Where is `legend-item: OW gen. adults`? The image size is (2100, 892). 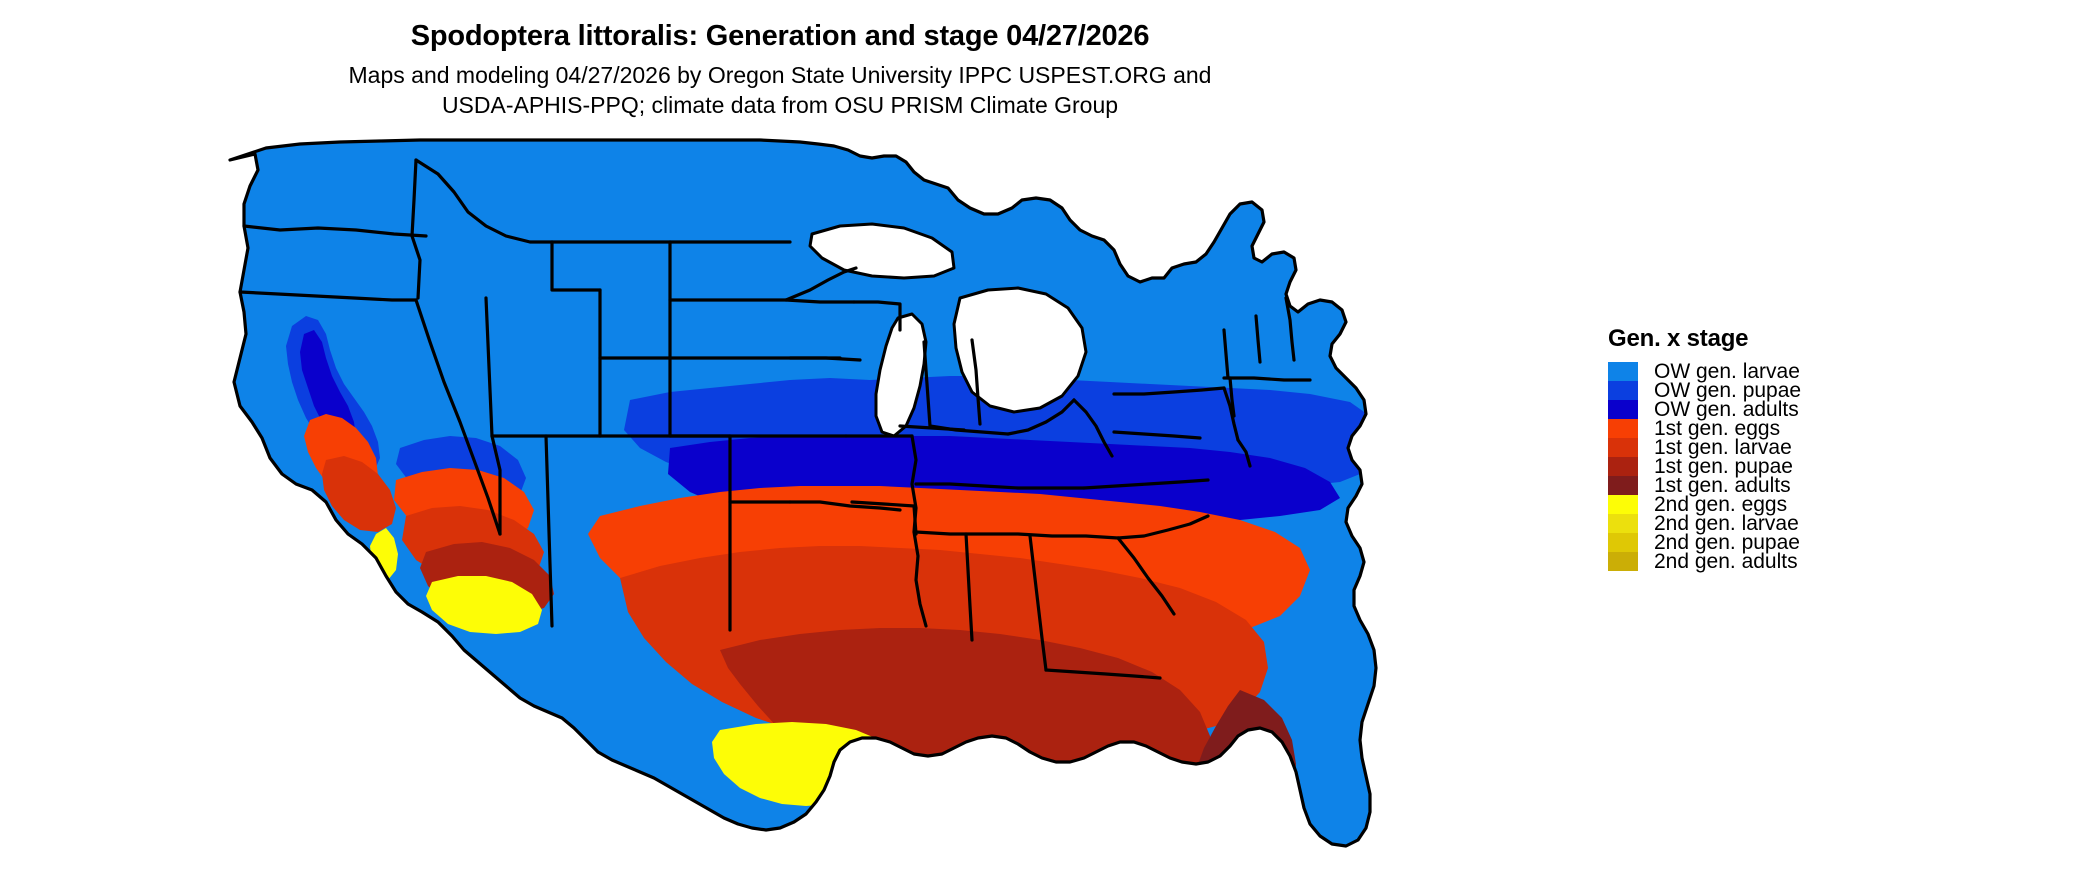
legend-item: OW gen. adults is located at coordinates (1818, 409).